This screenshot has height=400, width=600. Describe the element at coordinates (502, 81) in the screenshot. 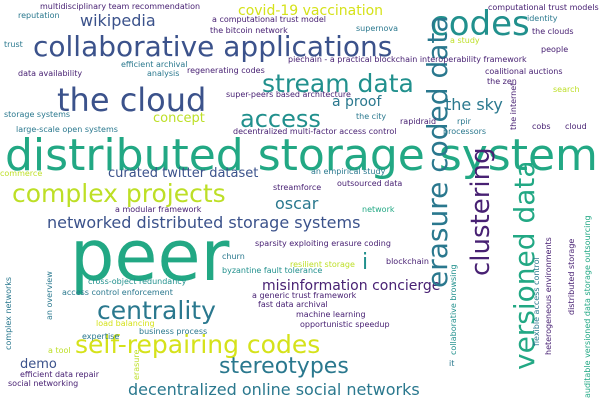

I see `word-the-zen: the zen` at that location.